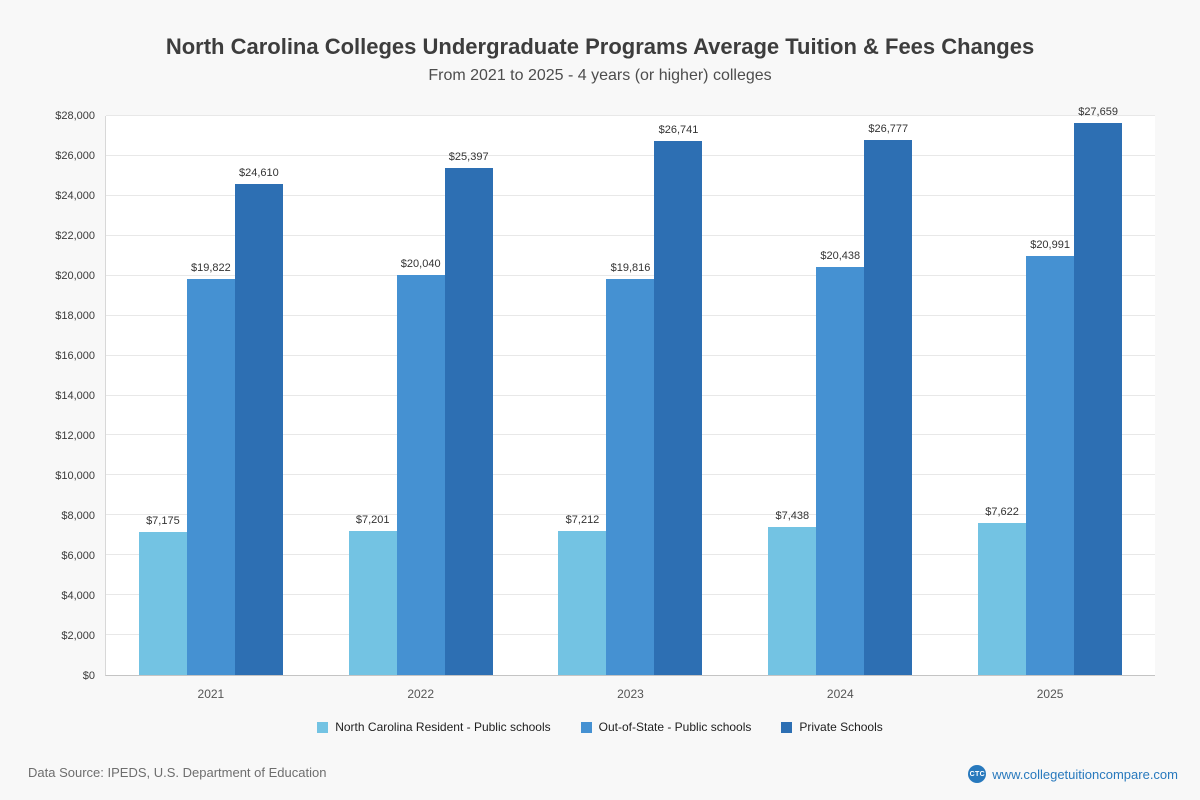 The height and width of the screenshot is (800, 1200). I want to click on bar-value-label: $7,201, so click(372, 520).